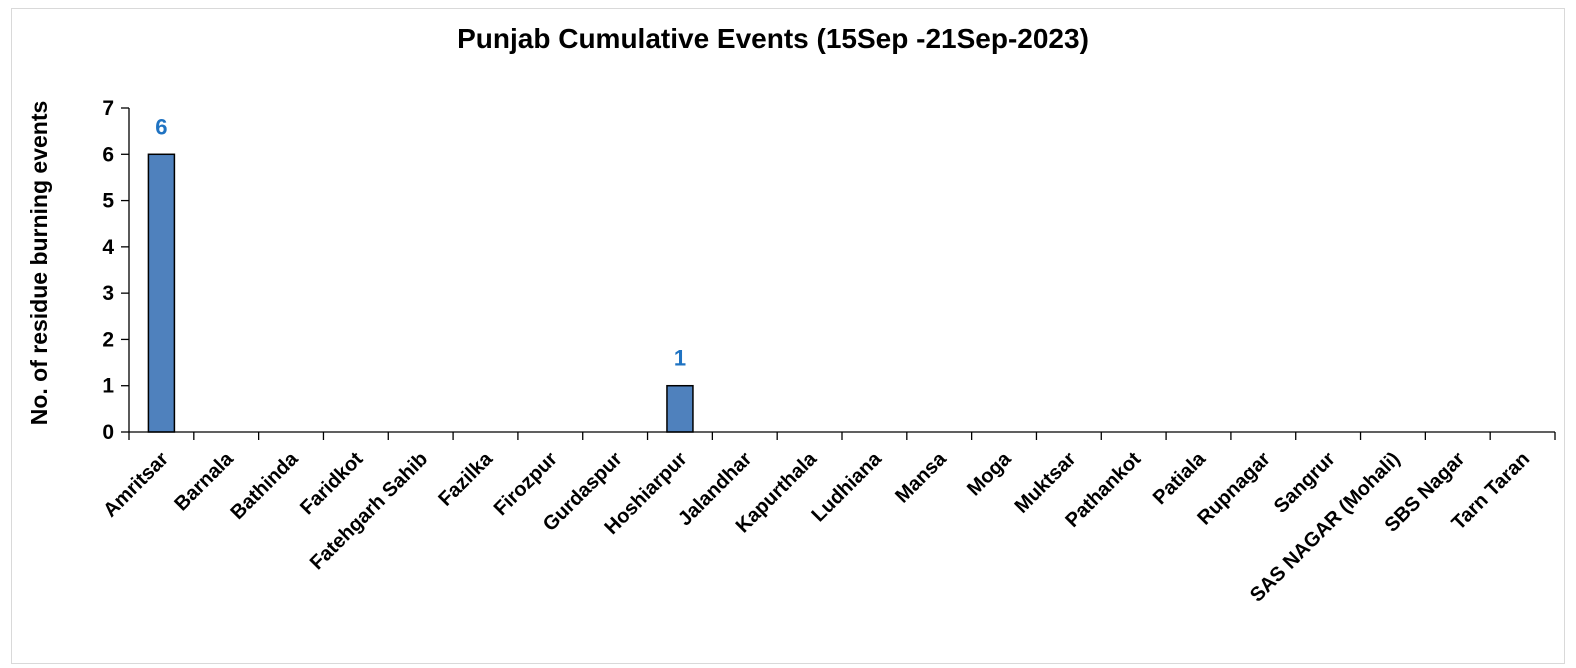  What do you see at coordinates (989, 473) in the screenshot?
I see `x-tick-label: Moga` at bounding box center [989, 473].